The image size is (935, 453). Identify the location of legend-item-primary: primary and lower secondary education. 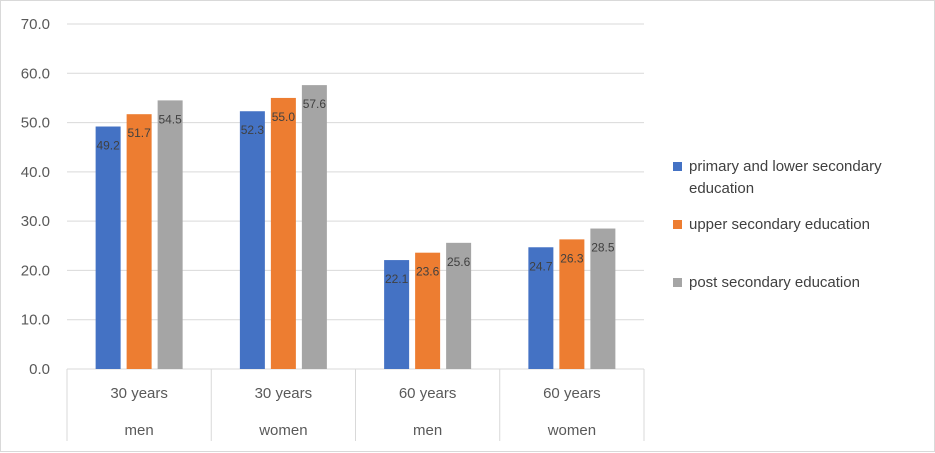
(798, 178).